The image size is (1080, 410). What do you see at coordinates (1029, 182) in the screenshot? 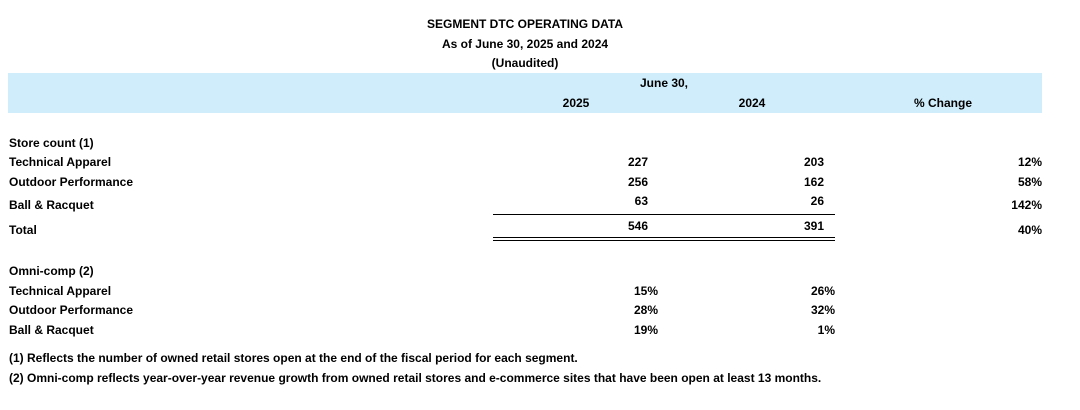
I see `store-row-change: 58%` at bounding box center [1029, 182].